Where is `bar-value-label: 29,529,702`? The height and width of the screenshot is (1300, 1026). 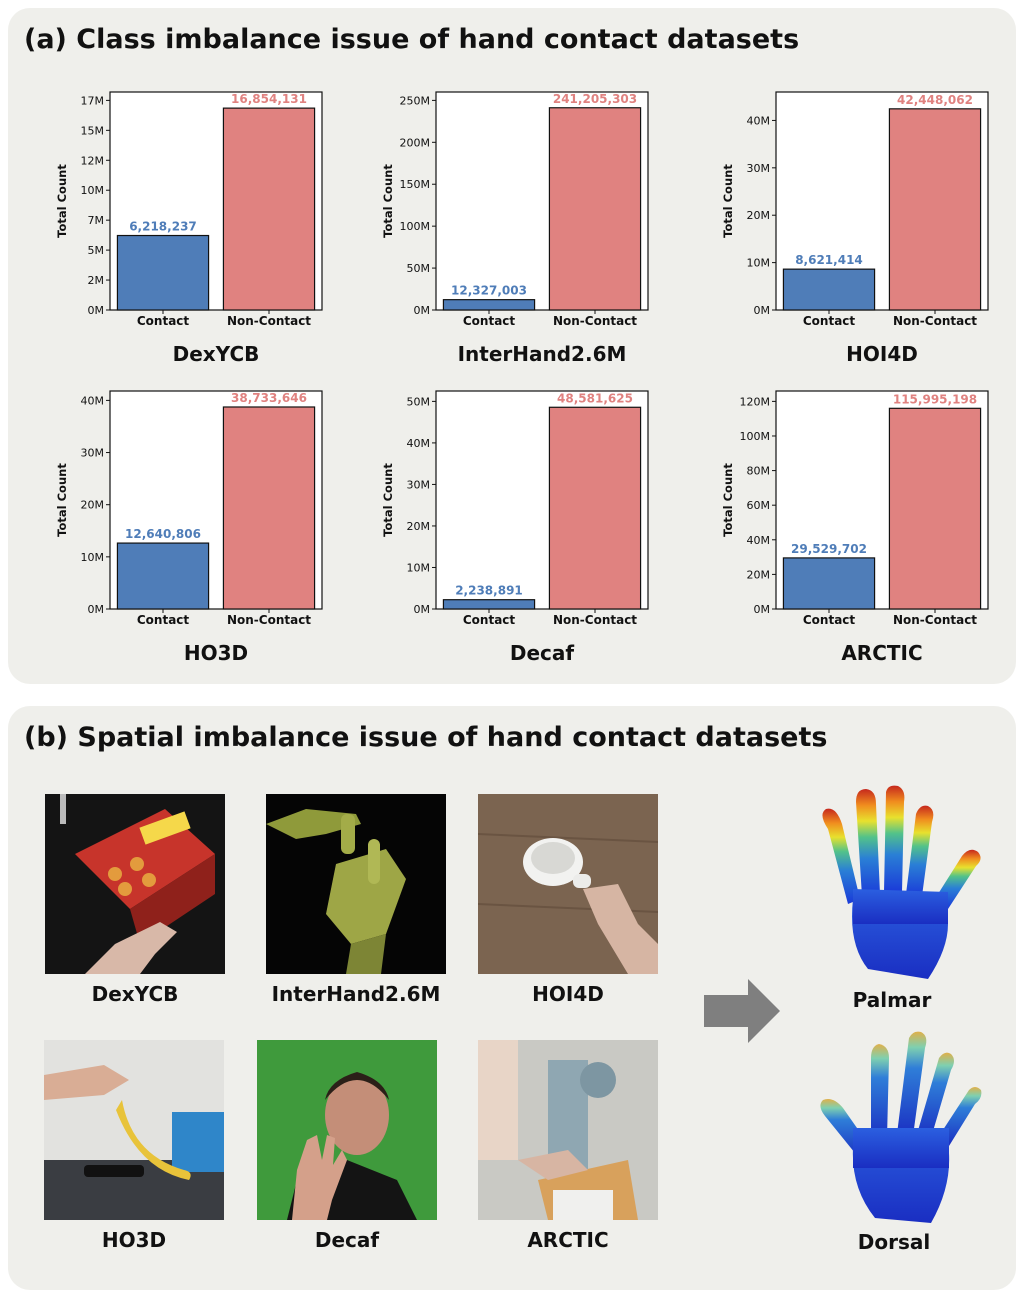 bar-value-label: 29,529,702 is located at coordinates (829, 549).